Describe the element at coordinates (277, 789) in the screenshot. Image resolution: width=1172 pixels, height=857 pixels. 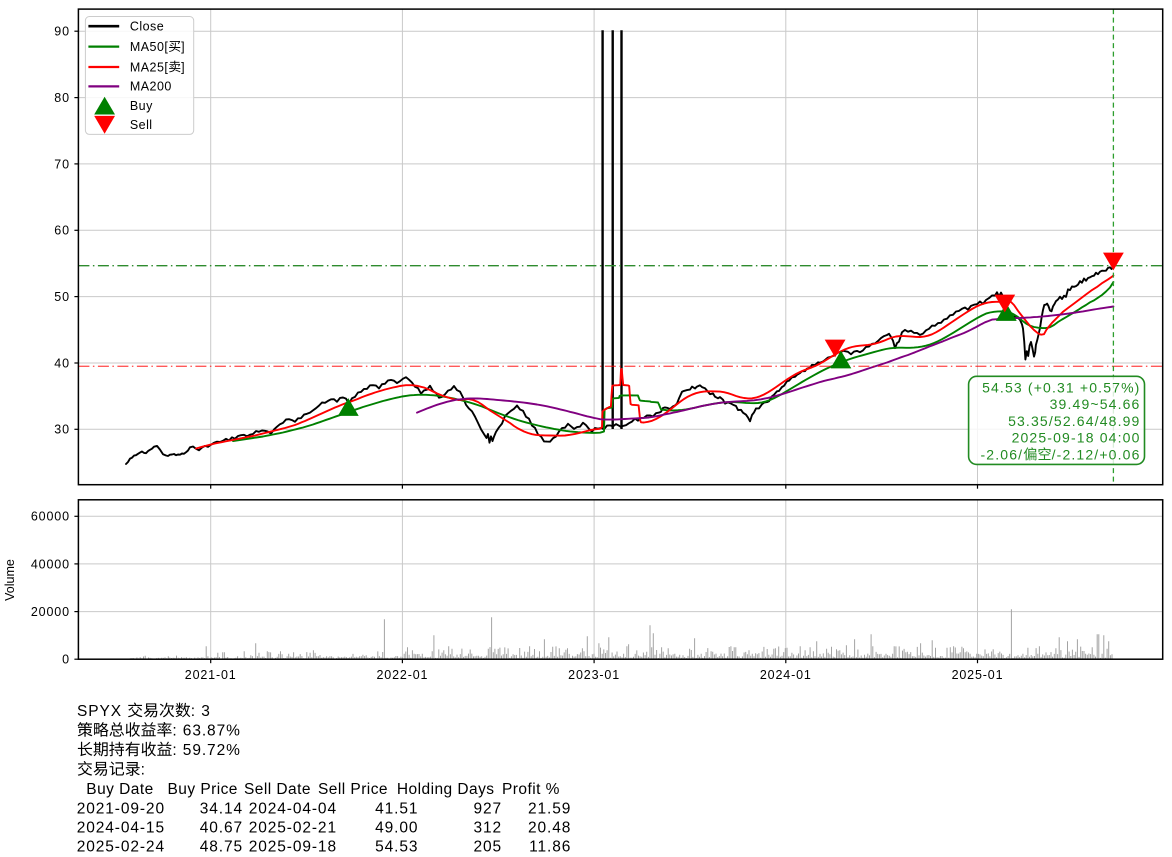
I see `svg-text: Sell Date` at that location.